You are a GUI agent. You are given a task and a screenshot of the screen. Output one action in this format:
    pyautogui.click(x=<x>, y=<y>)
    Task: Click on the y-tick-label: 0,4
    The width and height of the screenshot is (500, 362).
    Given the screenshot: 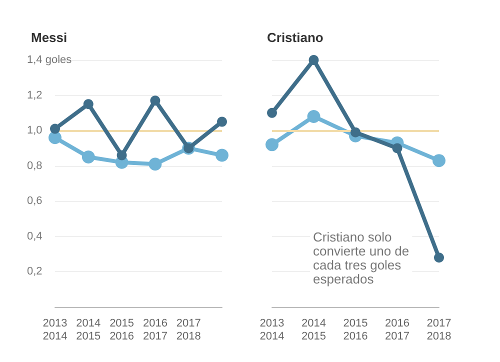 What is the action you would take?
    pyautogui.click(x=34, y=236)
    